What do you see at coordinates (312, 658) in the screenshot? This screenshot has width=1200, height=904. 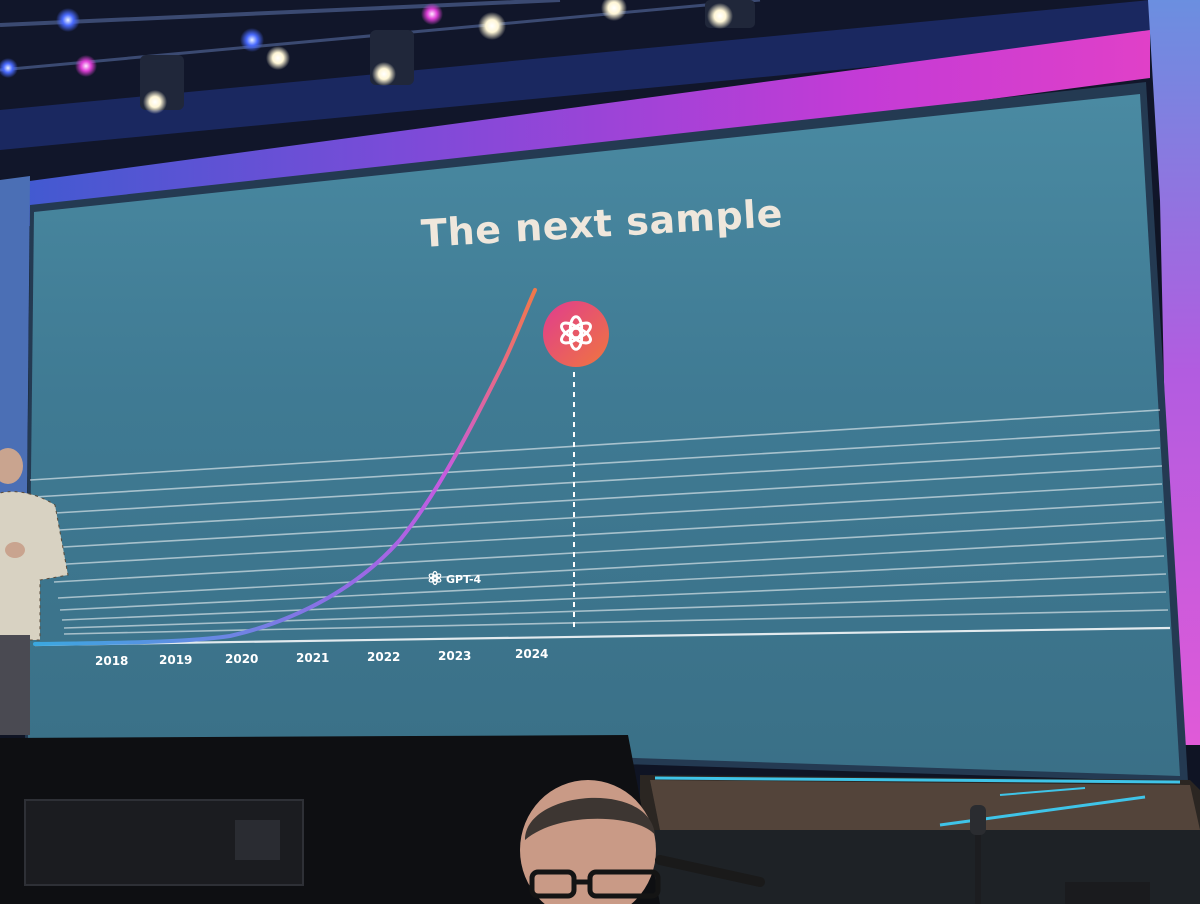 I see `year-label: 2021` at bounding box center [312, 658].